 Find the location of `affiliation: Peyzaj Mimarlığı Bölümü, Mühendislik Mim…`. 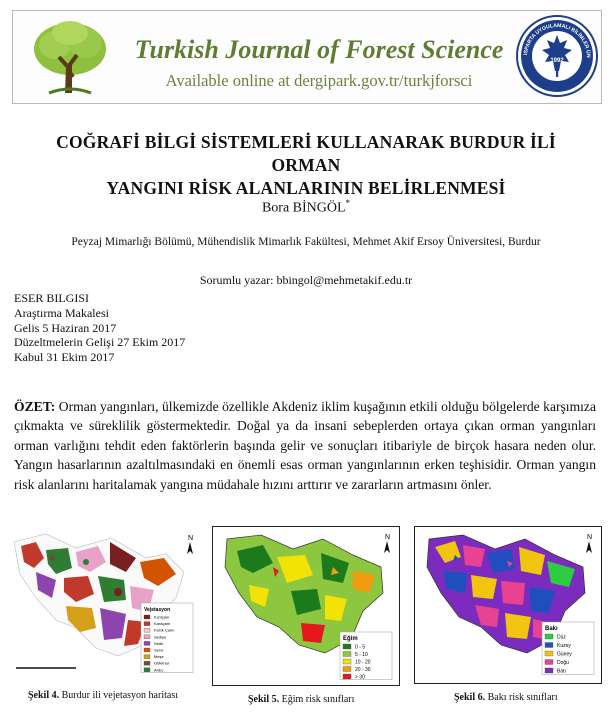

affiliation: Peyzaj Mimarlığı Bölümü, Mühendislik Mim… is located at coordinates (306, 242).